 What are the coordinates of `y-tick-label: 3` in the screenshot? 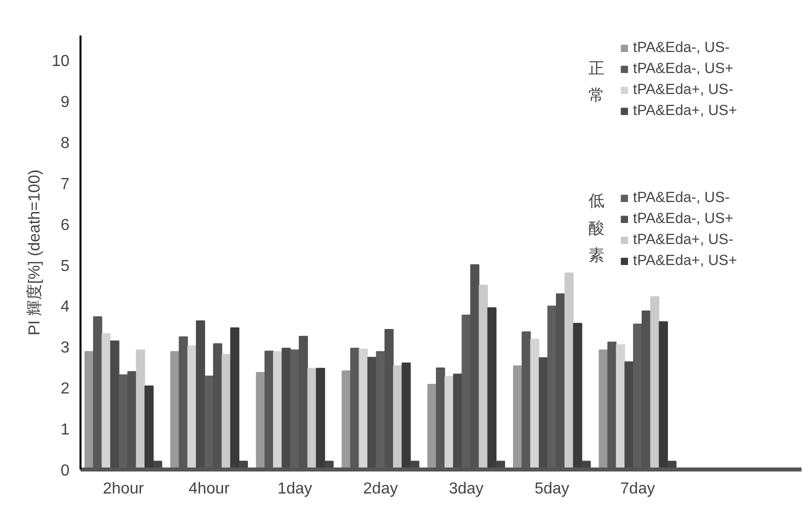 It's located at (65, 348).